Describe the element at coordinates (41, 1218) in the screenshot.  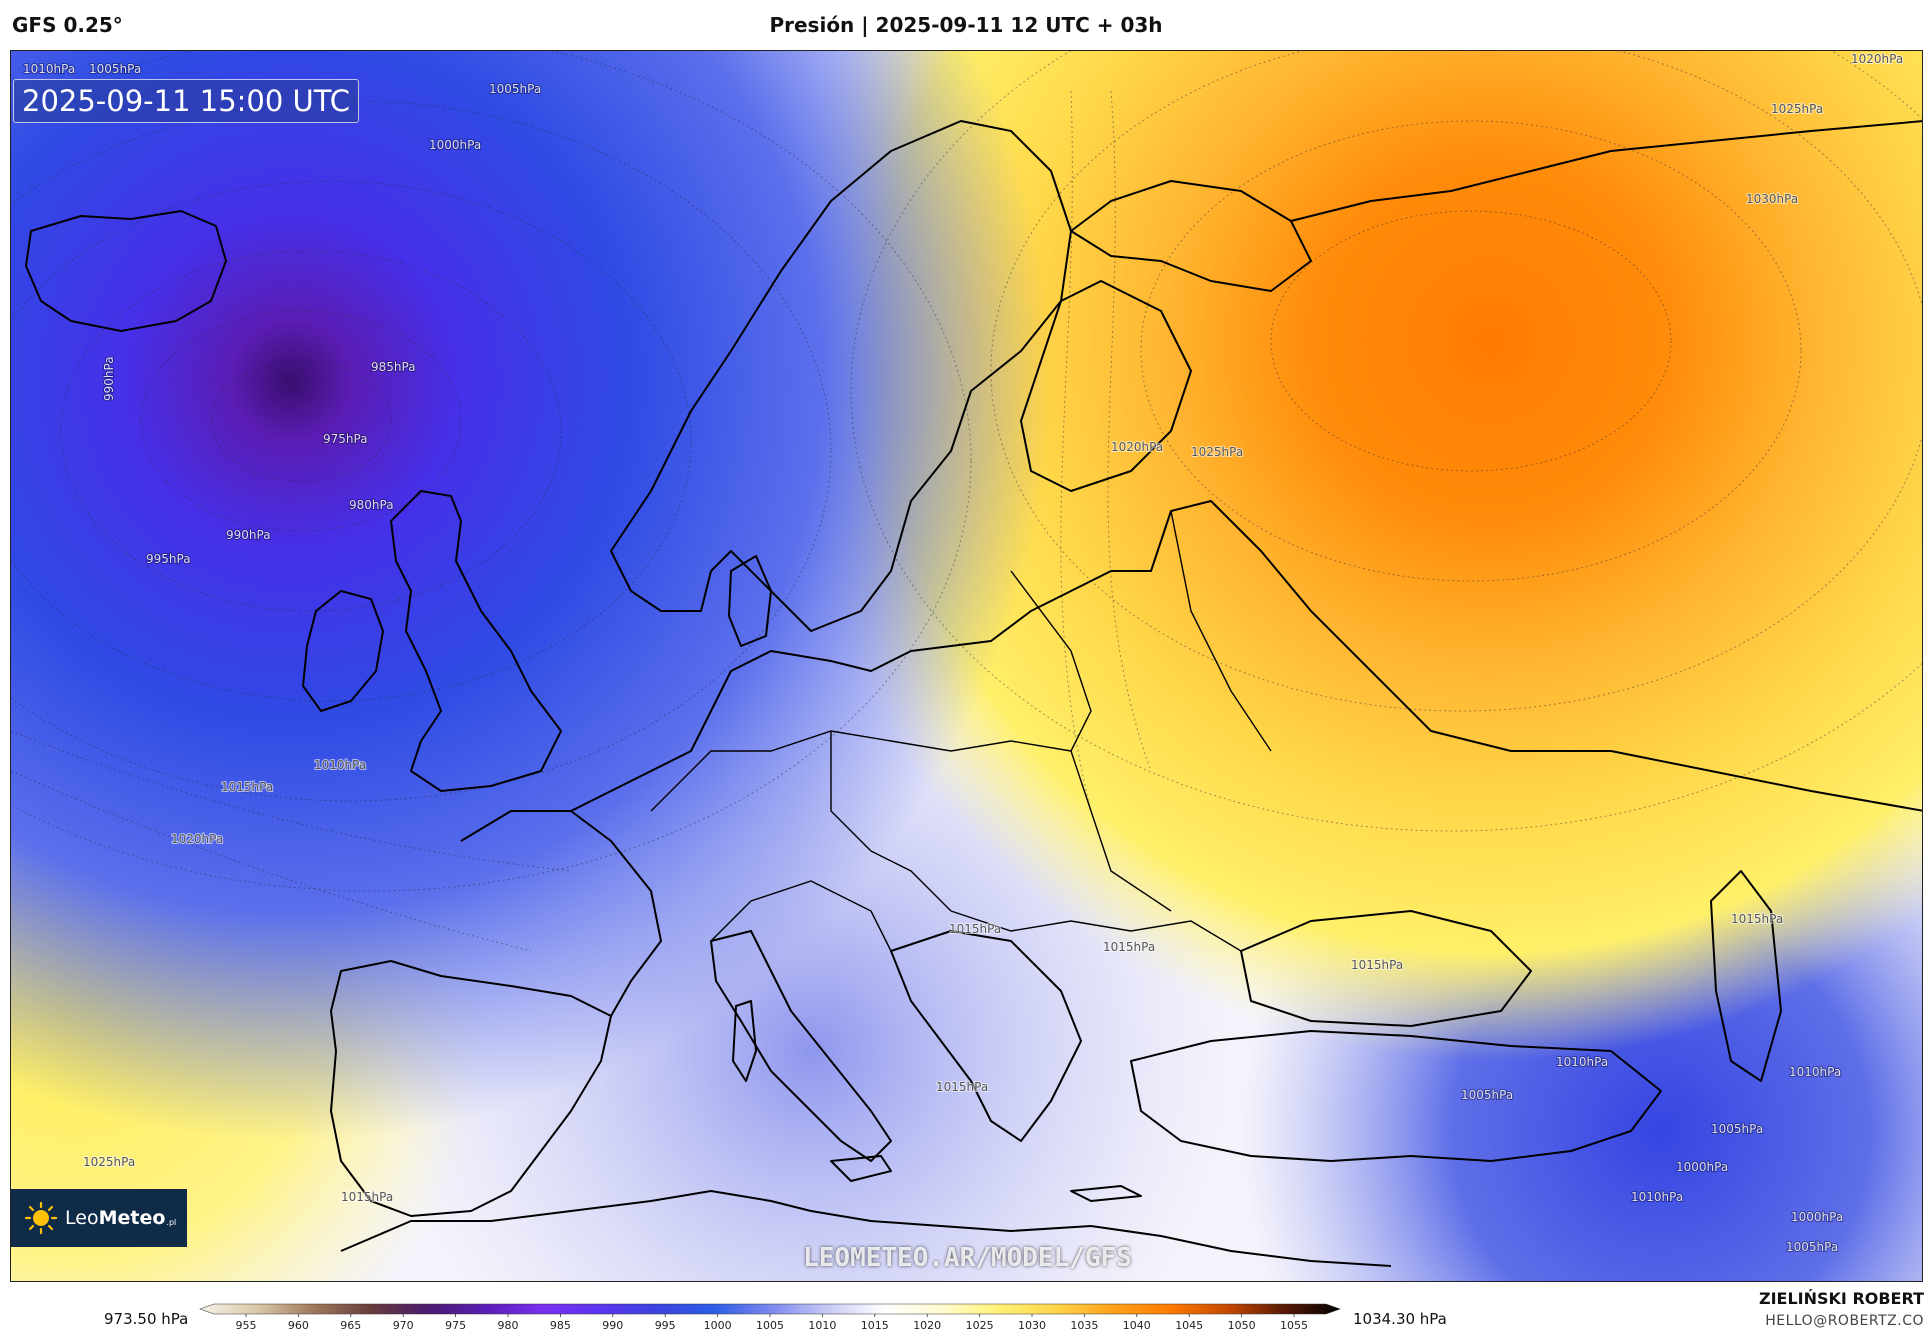
I see `sun-icon` at that location.